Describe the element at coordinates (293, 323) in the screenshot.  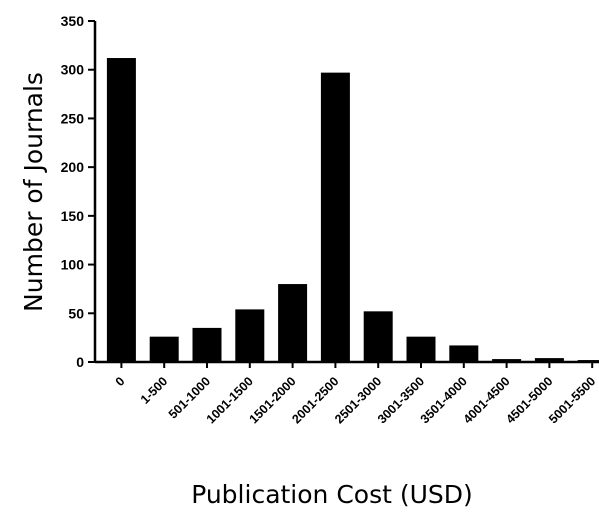
I see `bar-1501-2000` at that location.